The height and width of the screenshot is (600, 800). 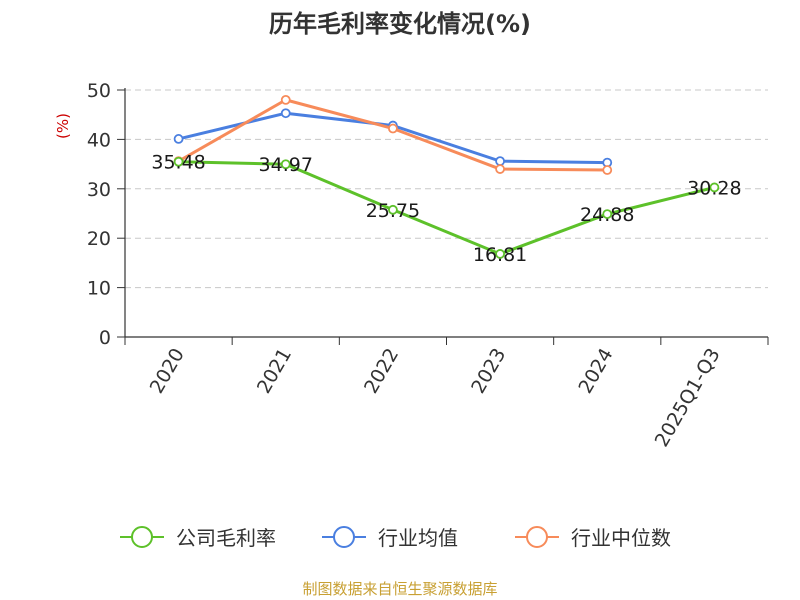 I want to click on x-tick-label: 2020, so click(x=167, y=371).